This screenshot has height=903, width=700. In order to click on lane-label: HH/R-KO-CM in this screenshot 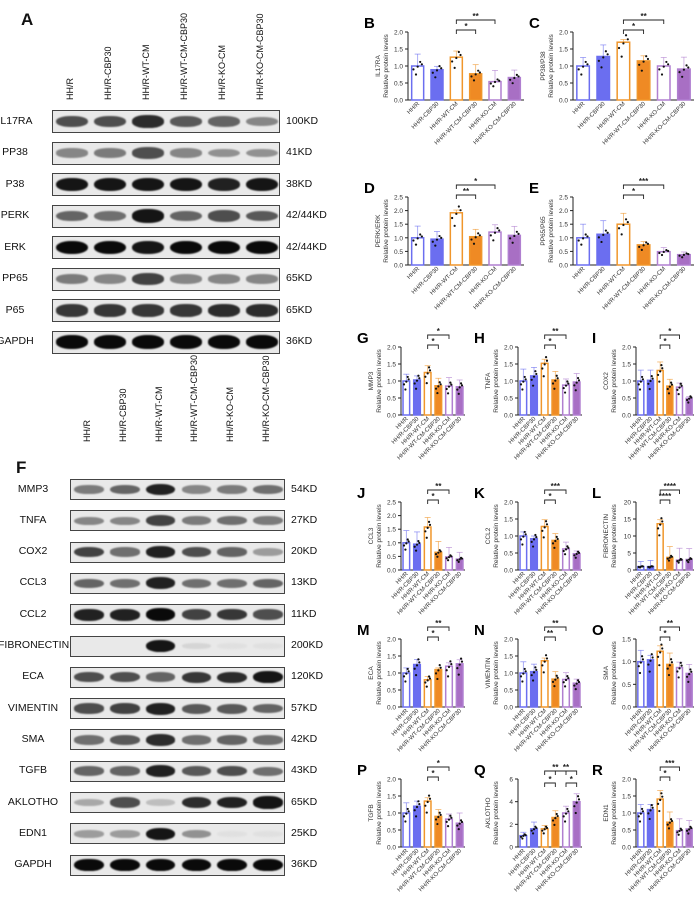, I will do `click(222, 72)`.